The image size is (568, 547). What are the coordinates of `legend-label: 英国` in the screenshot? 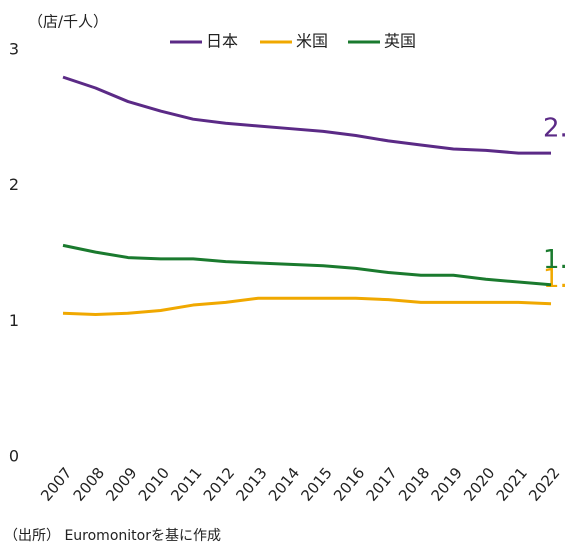 It's located at (400, 41).